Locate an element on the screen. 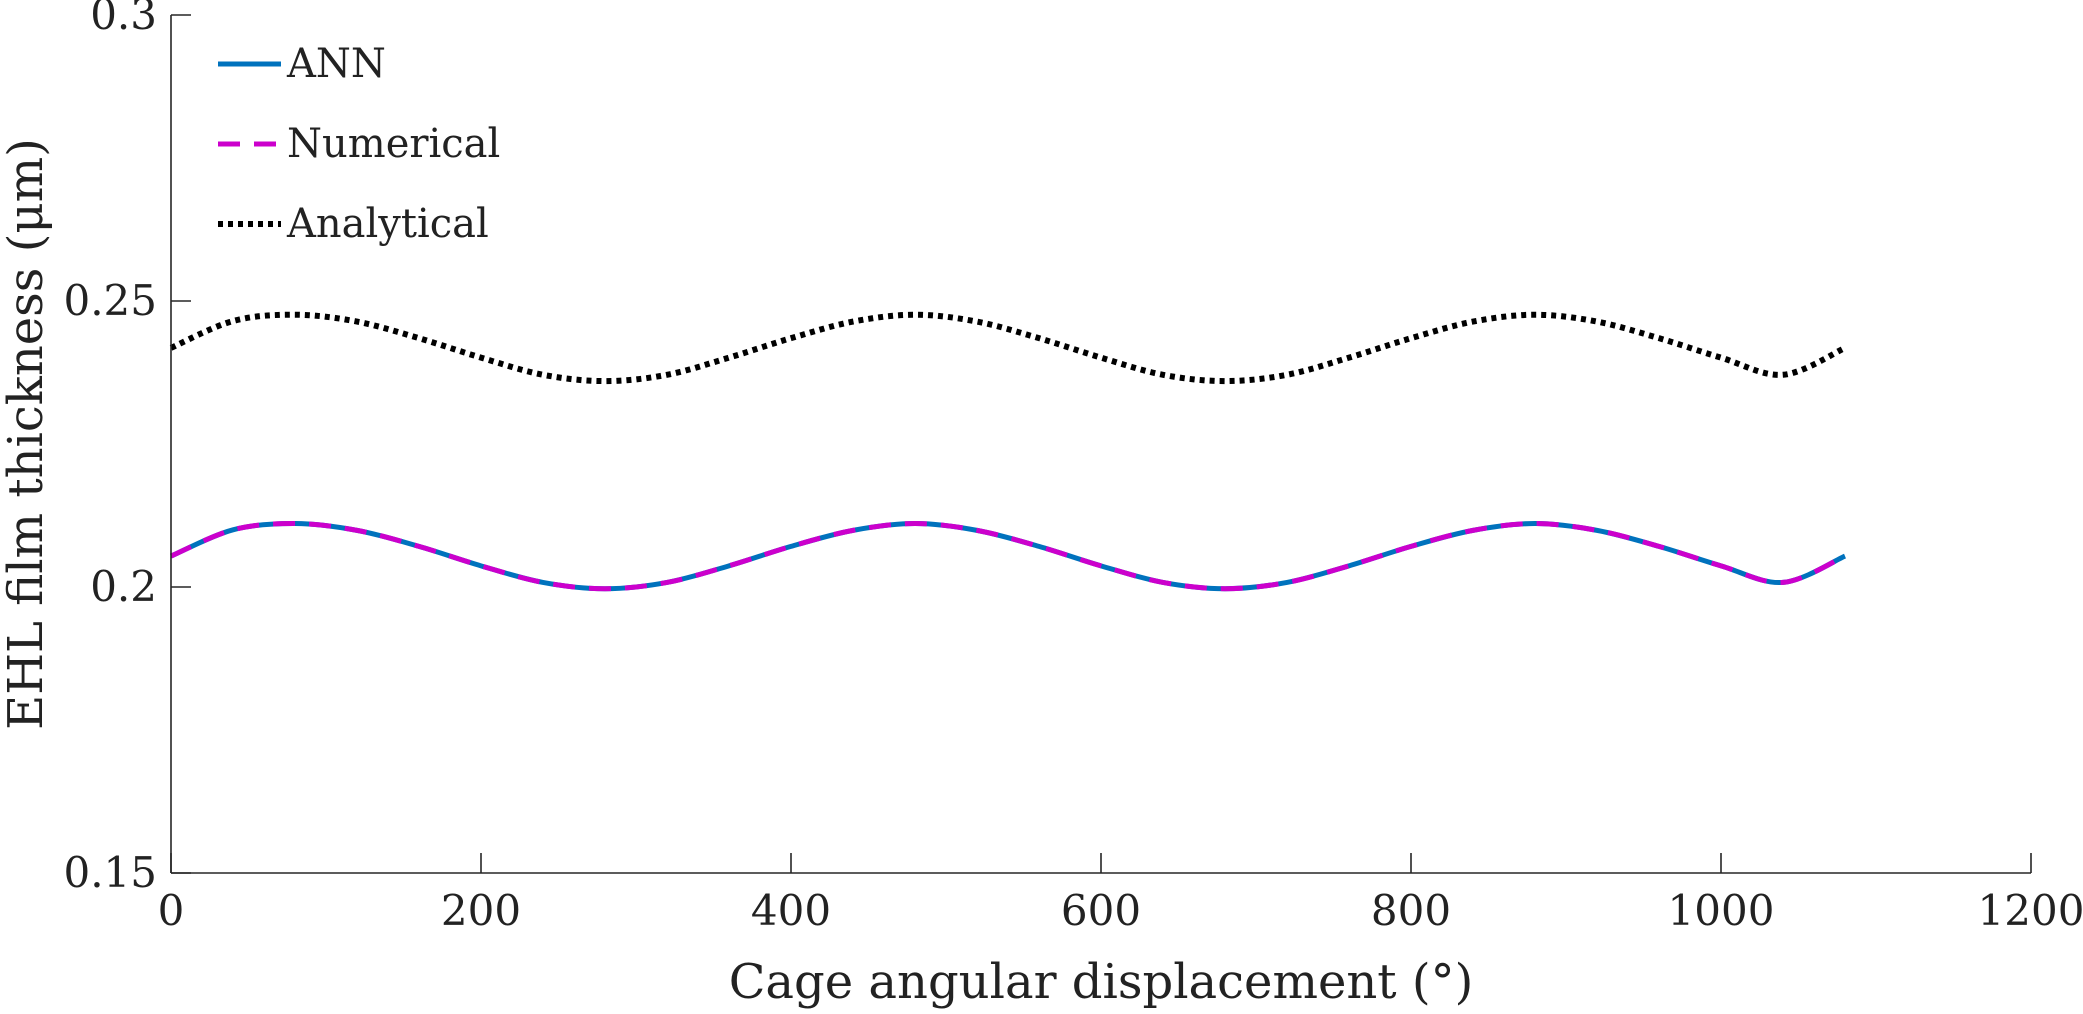  y-axis-label: EHL film thickness (μm) is located at coordinates (27, 434).